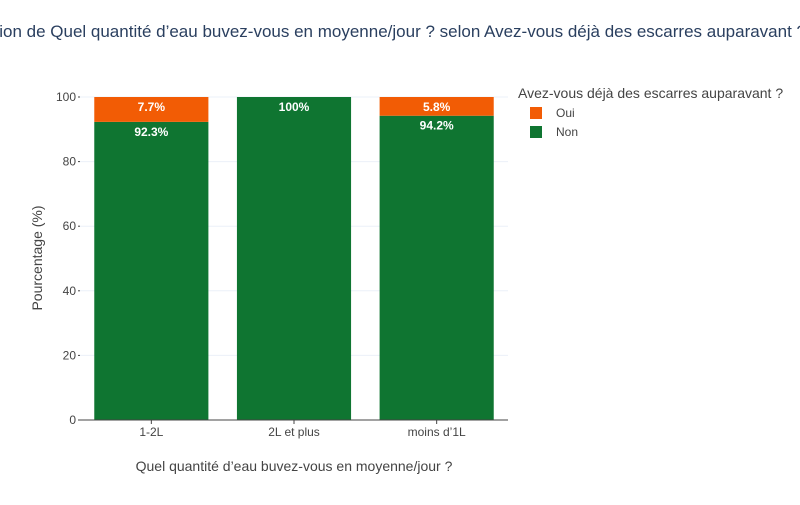 Image resolution: width=800 pixels, height=505 pixels. I want to click on x-axis-ticks: 1-2L 2L et plus moins d’1L, so click(302, 429).